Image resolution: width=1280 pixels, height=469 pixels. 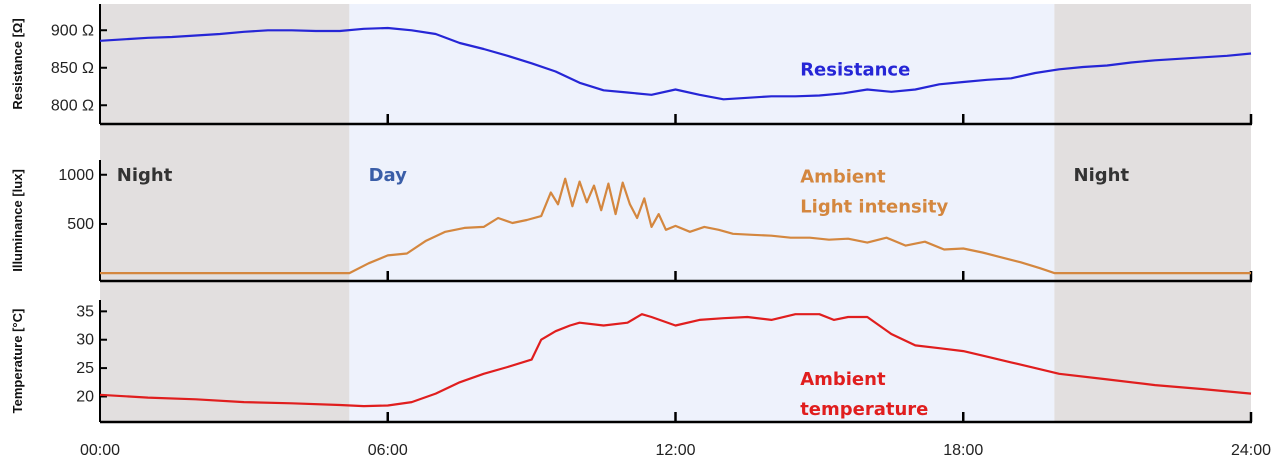 What do you see at coordinates (963, 450) in the screenshot?
I see `x-tick-label: 18:00` at bounding box center [963, 450].